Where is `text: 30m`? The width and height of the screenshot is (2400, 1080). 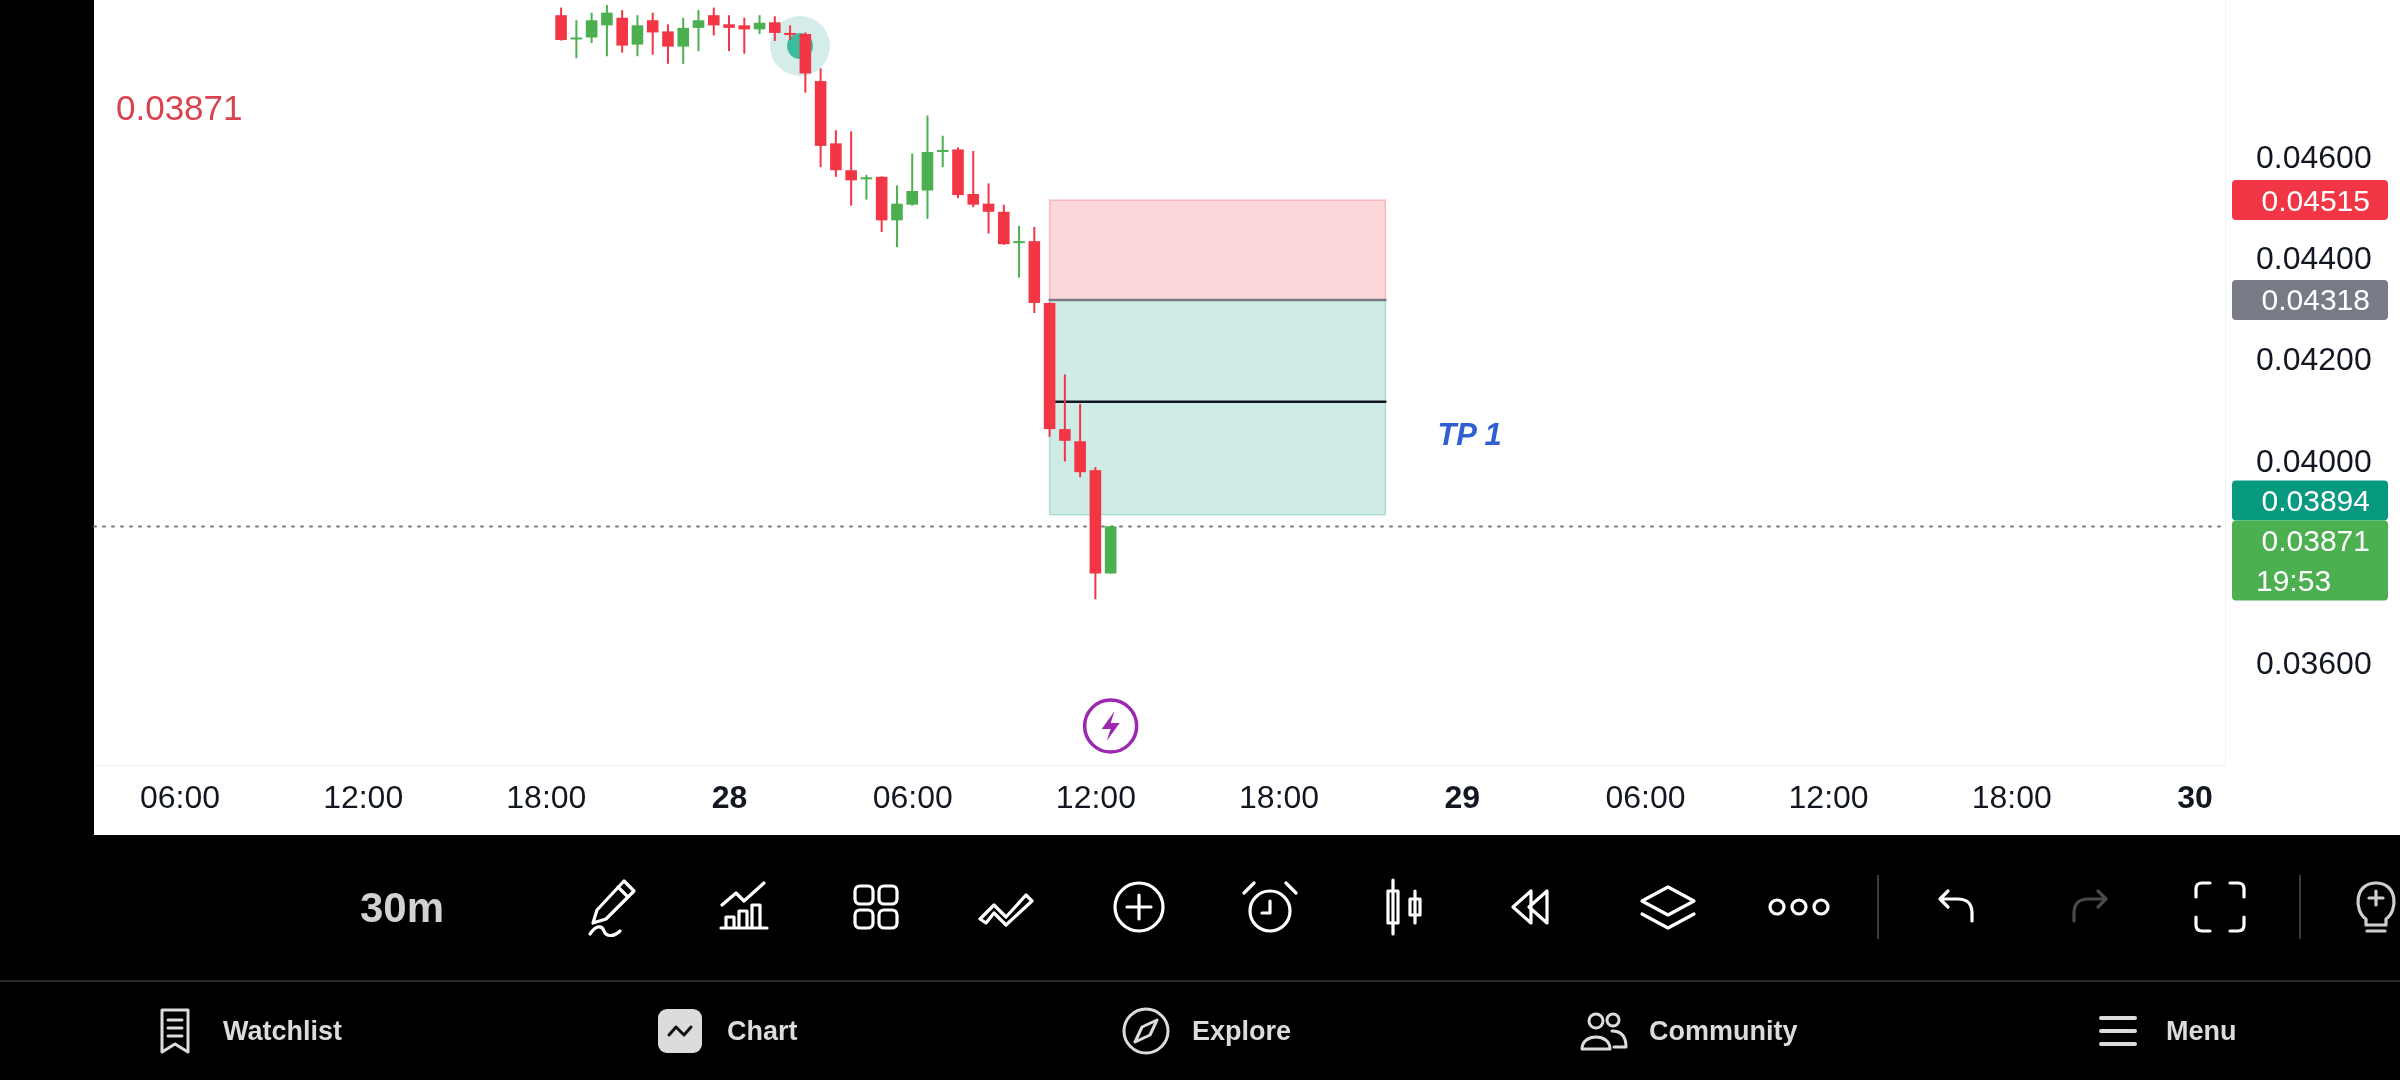 text: 30m is located at coordinates (402, 907).